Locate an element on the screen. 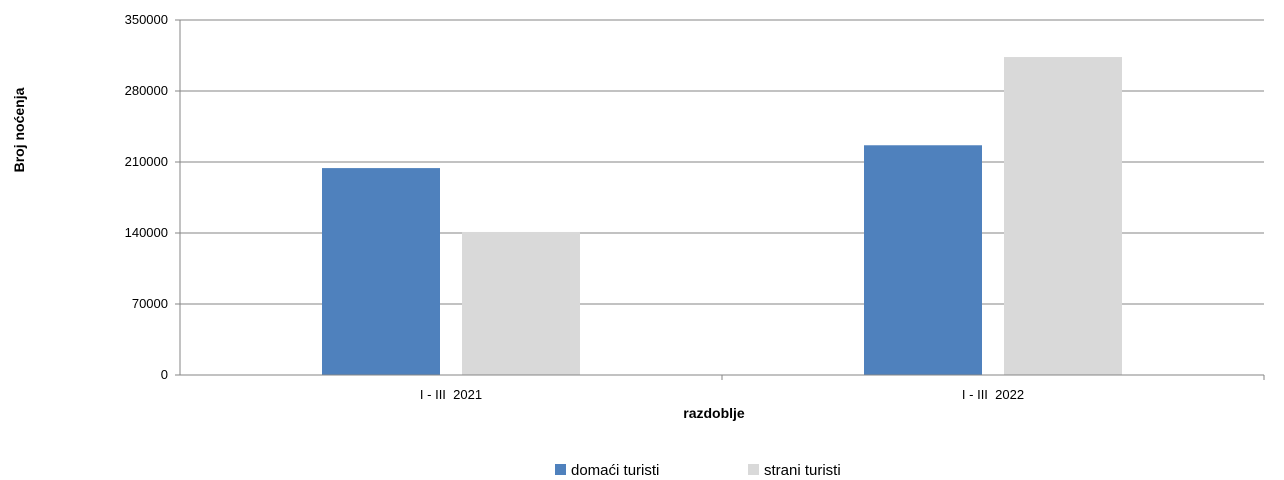 The image size is (1284, 480). y-tick-label: 210000 is located at coordinates (146, 161).